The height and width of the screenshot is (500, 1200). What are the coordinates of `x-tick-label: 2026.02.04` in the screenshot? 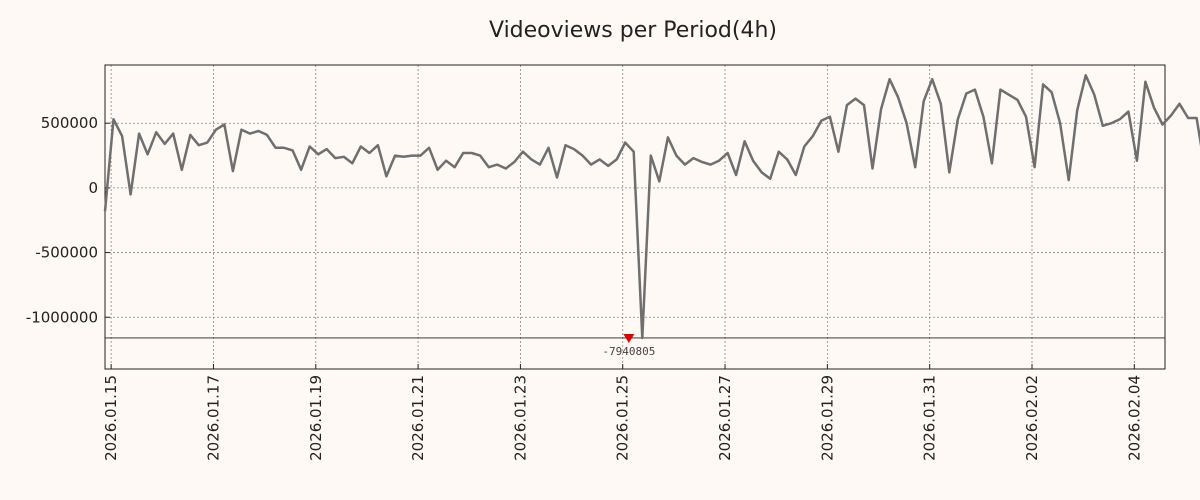 It's located at (1134, 418).